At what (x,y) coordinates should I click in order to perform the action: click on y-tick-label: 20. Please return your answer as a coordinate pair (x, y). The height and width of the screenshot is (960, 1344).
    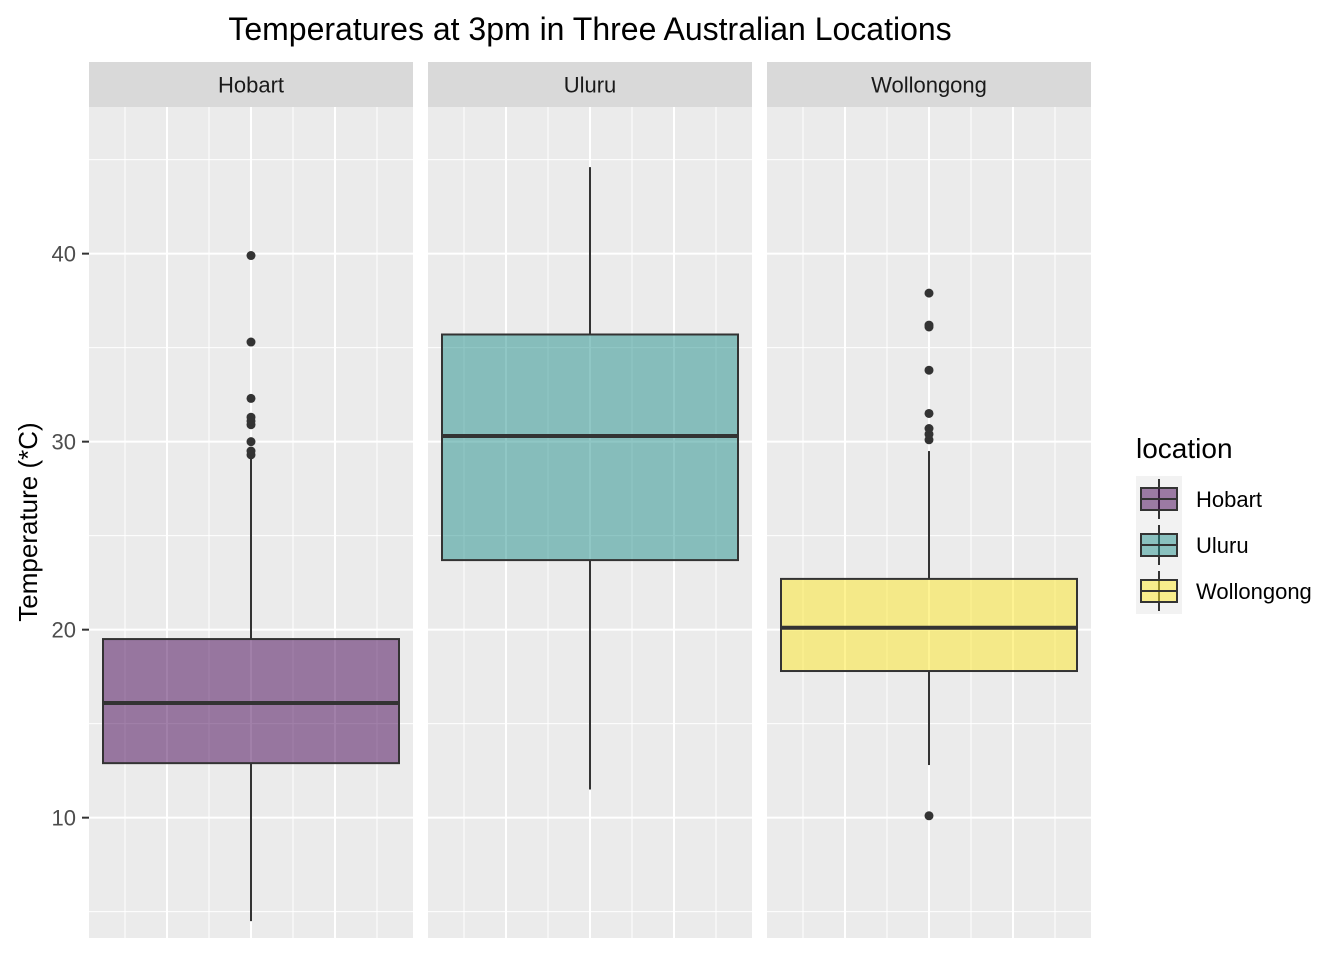
    Looking at the image, I should click on (64, 630).